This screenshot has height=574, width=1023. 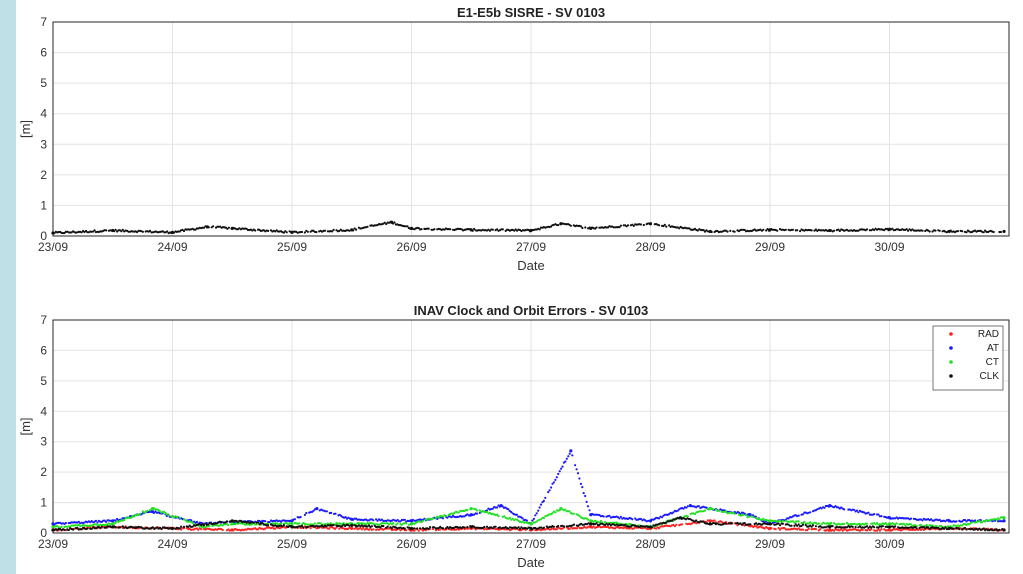 I want to click on x-tick-label: 27/09, so click(x=531, y=544).